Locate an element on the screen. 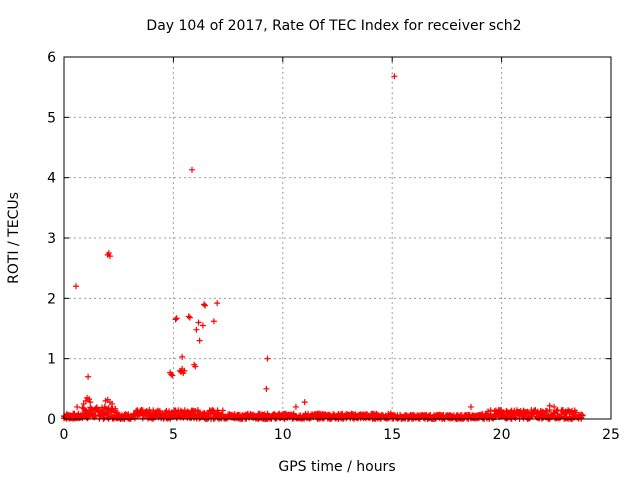  x-tick-label: 0 is located at coordinates (64, 435).